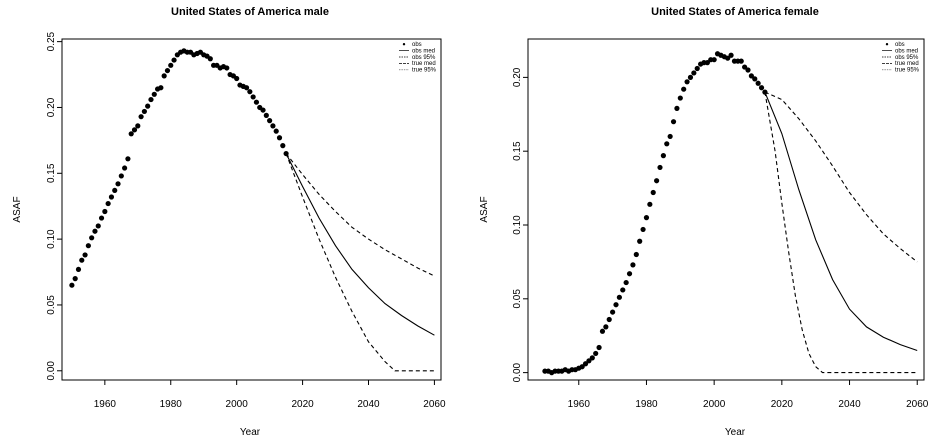 The height and width of the screenshot is (440, 929). What do you see at coordinates (917, 404) in the screenshot?
I see `female-x-tick-label: 2060` at bounding box center [917, 404].